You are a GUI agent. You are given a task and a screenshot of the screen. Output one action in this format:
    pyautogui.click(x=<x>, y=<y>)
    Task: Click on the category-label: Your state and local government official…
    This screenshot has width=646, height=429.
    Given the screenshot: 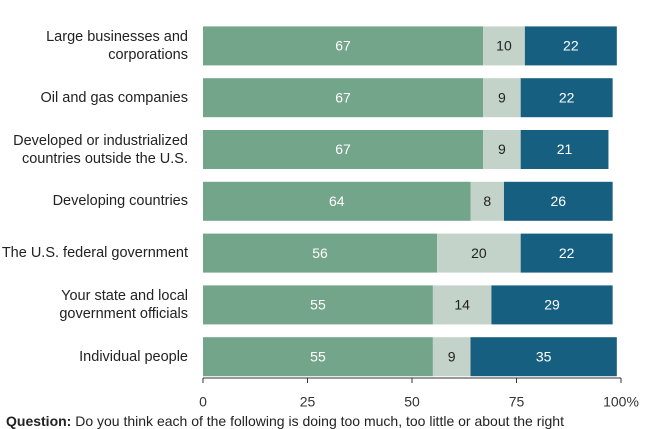 What is the action you would take?
    pyautogui.click(x=123, y=304)
    